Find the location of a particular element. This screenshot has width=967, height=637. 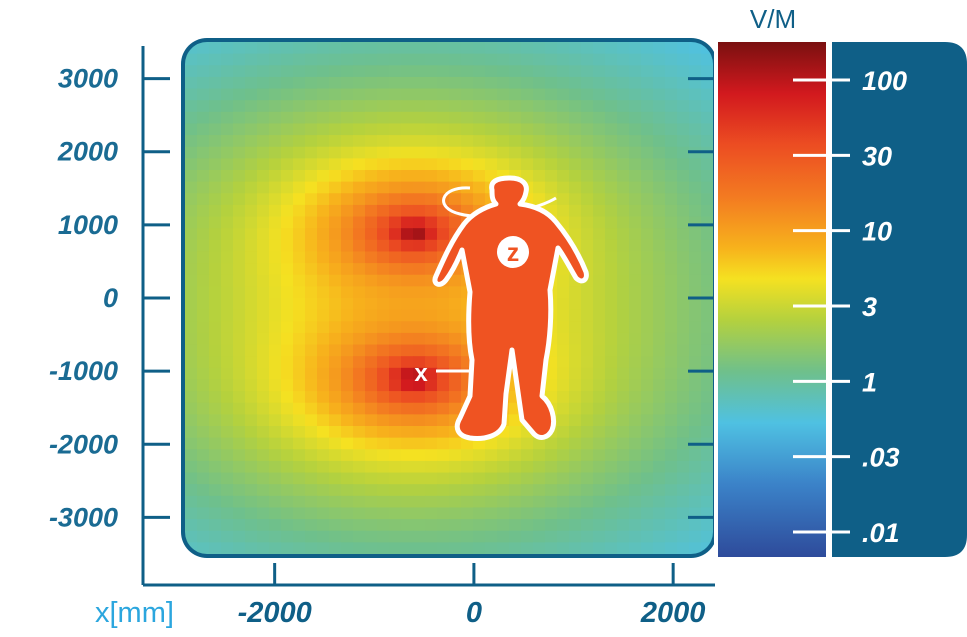

x-ticks: -2000 0 2000 is located at coordinates (471, 596).